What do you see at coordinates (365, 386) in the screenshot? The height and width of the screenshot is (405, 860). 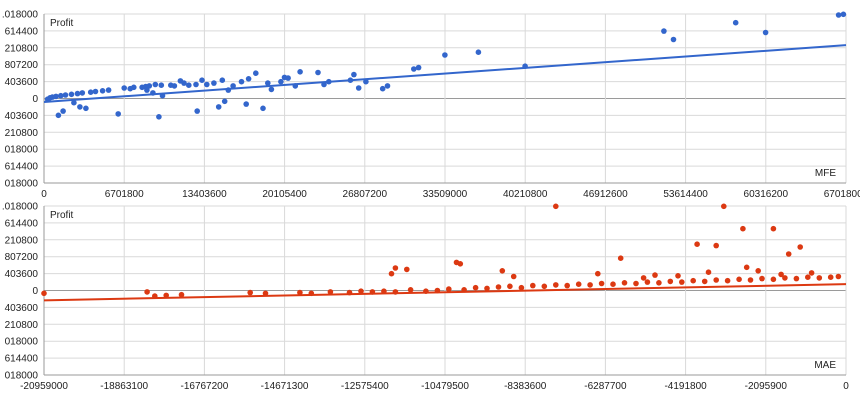 I see `chart-mae-x-tick-label: -12575400` at bounding box center [365, 386].